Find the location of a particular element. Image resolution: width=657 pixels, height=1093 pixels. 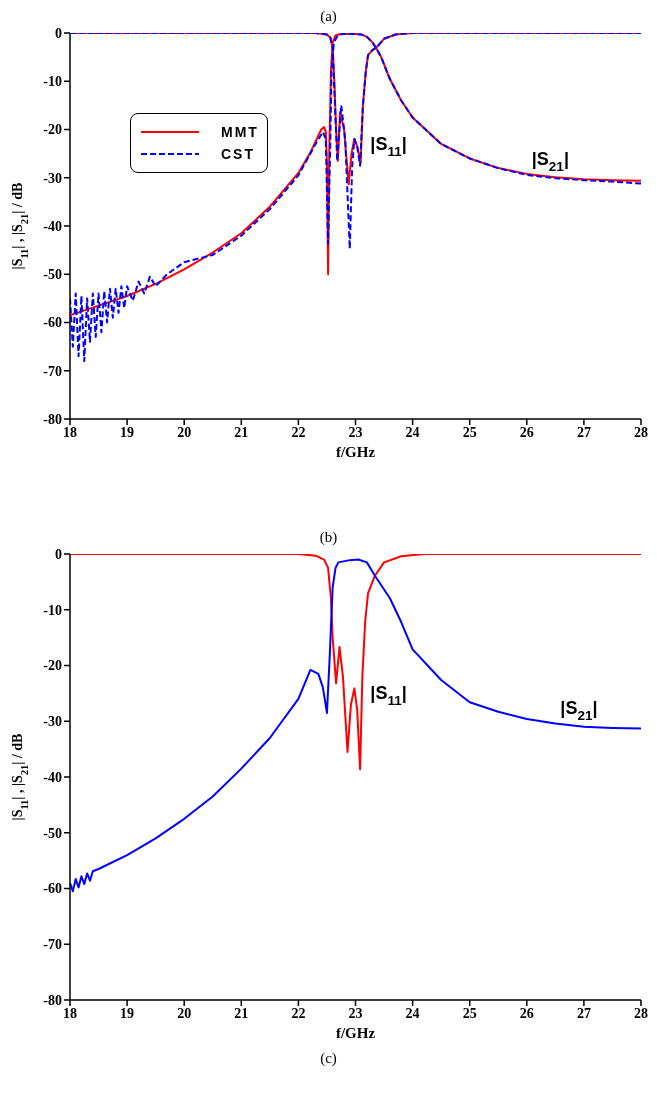

text: (b) is located at coordinates (328, 537).